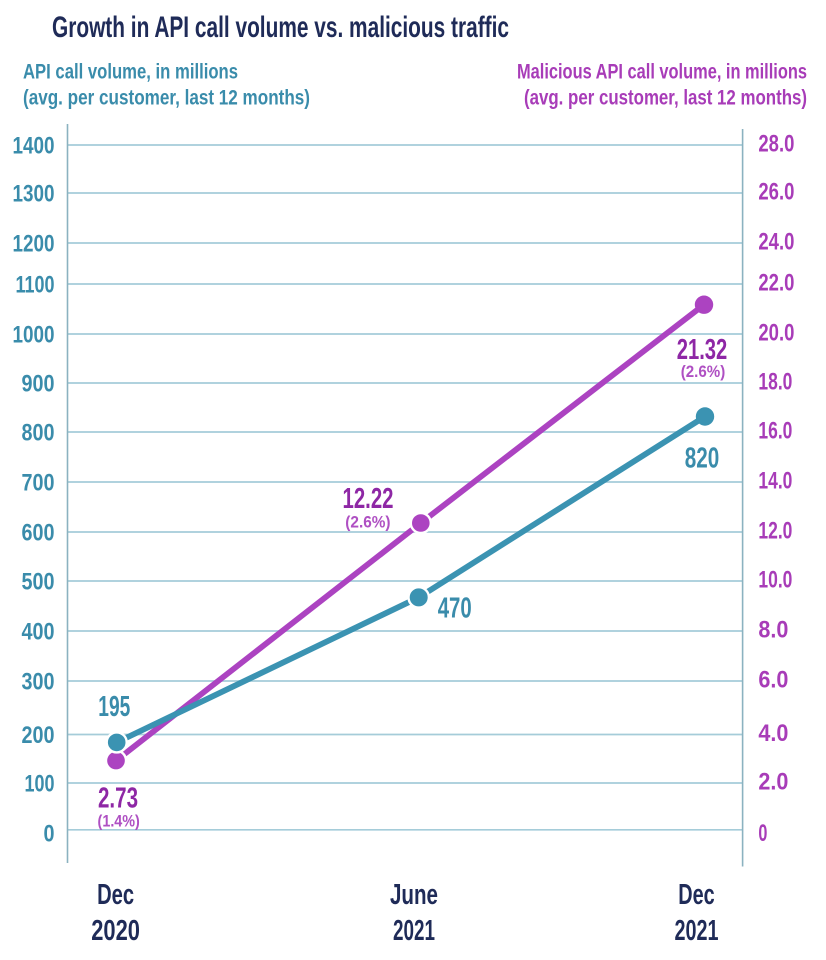 The height and width of the screenshot is (960, 826). I want to click on svg-text: 1000, so click(34, 335).